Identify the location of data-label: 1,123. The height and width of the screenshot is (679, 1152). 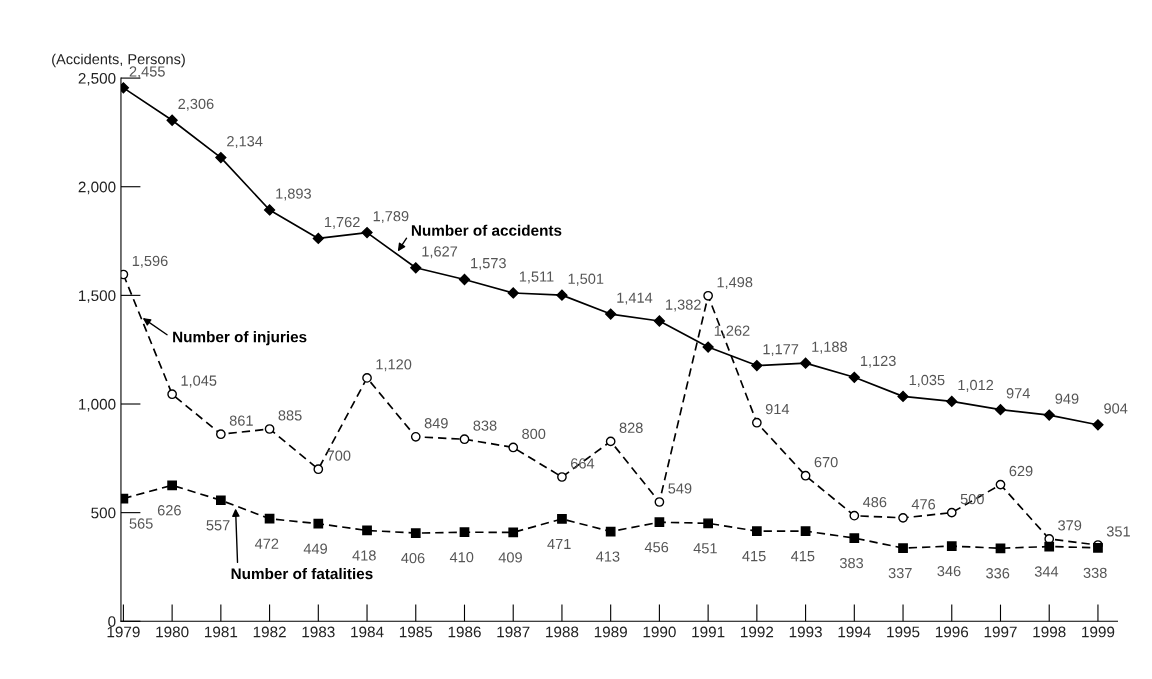
(878, 361).